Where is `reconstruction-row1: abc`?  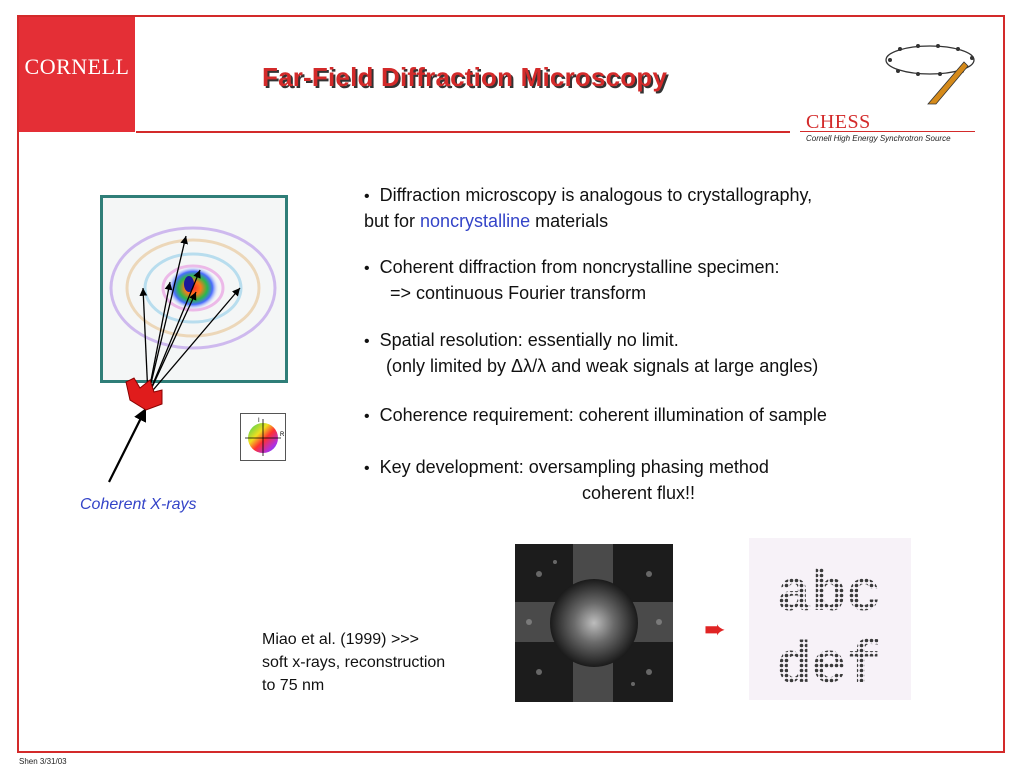 reconstruction-row1: abc is located at coordinates (829, 595).